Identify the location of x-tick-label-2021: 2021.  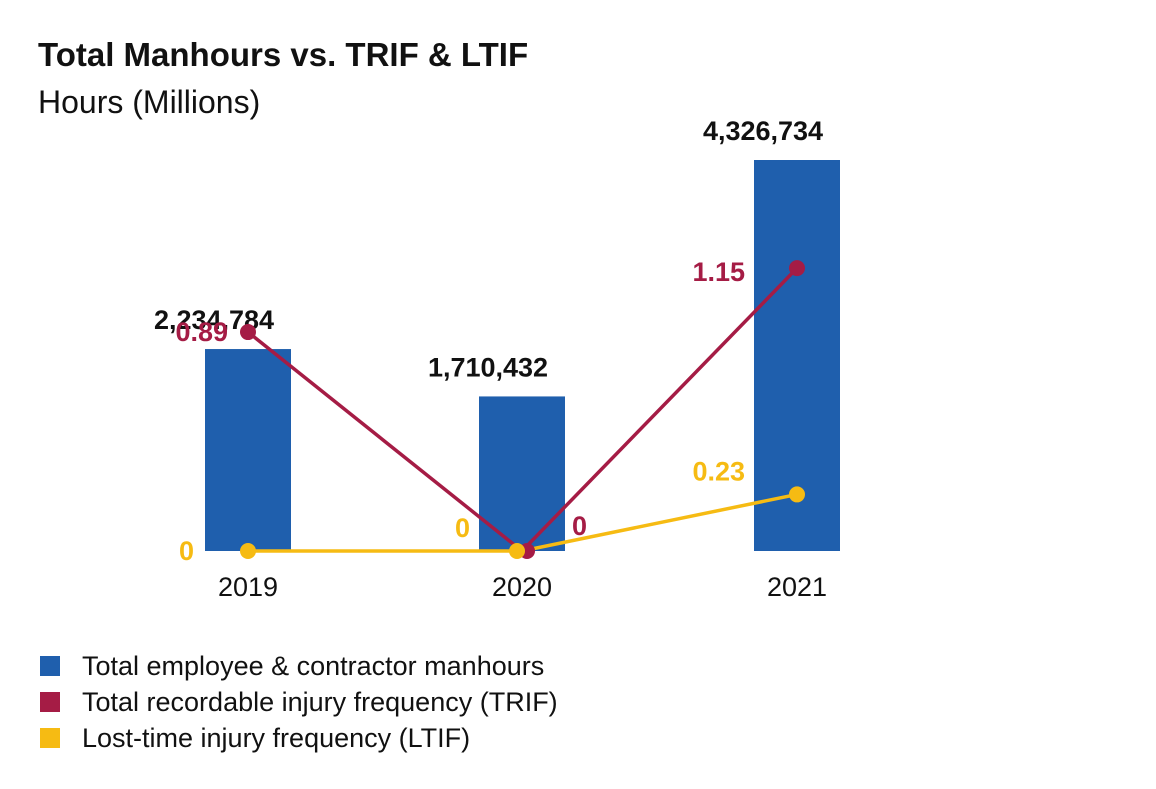
(797, 587).